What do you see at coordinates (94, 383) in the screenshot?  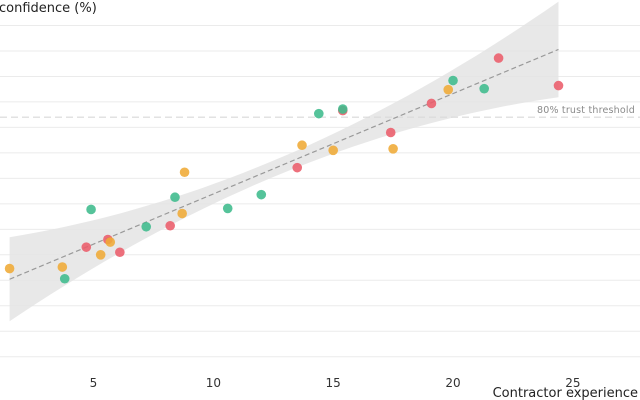 I see `x-tick-label: 5` at bounding box center [94, 383].